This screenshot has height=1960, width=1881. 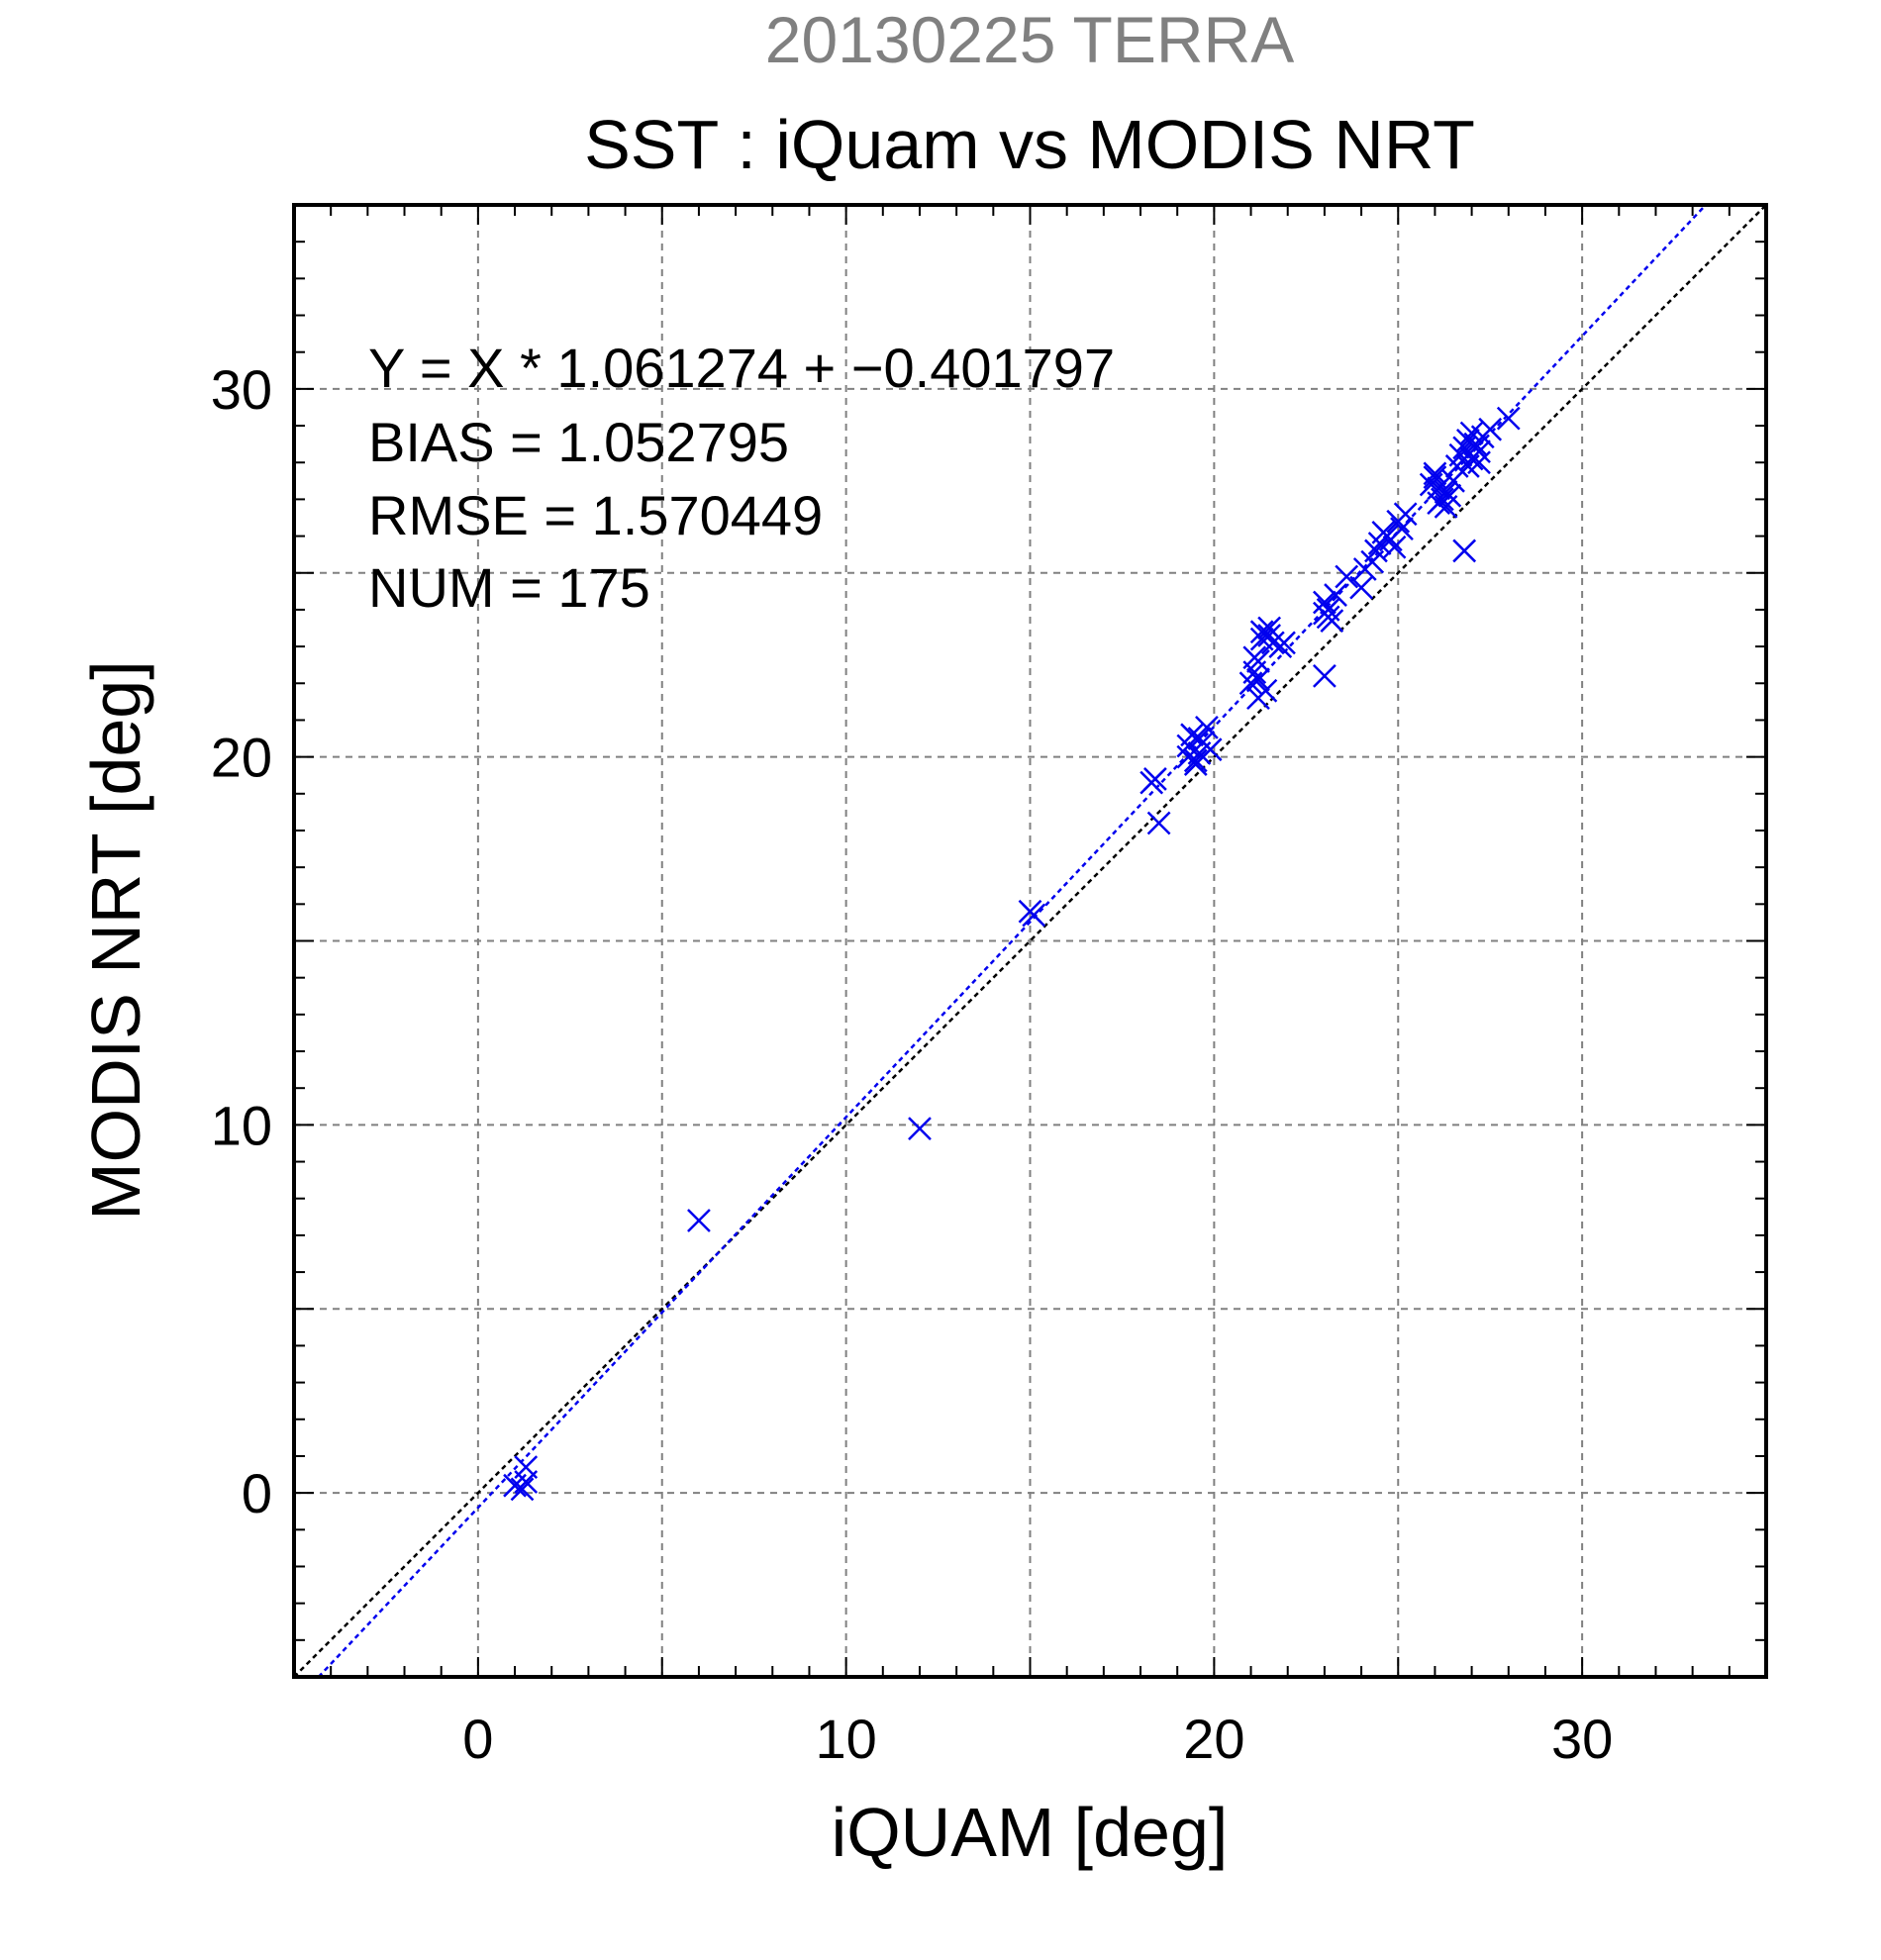 I want to click on x-tick-label: 20, so click(x=1213, y=1739).